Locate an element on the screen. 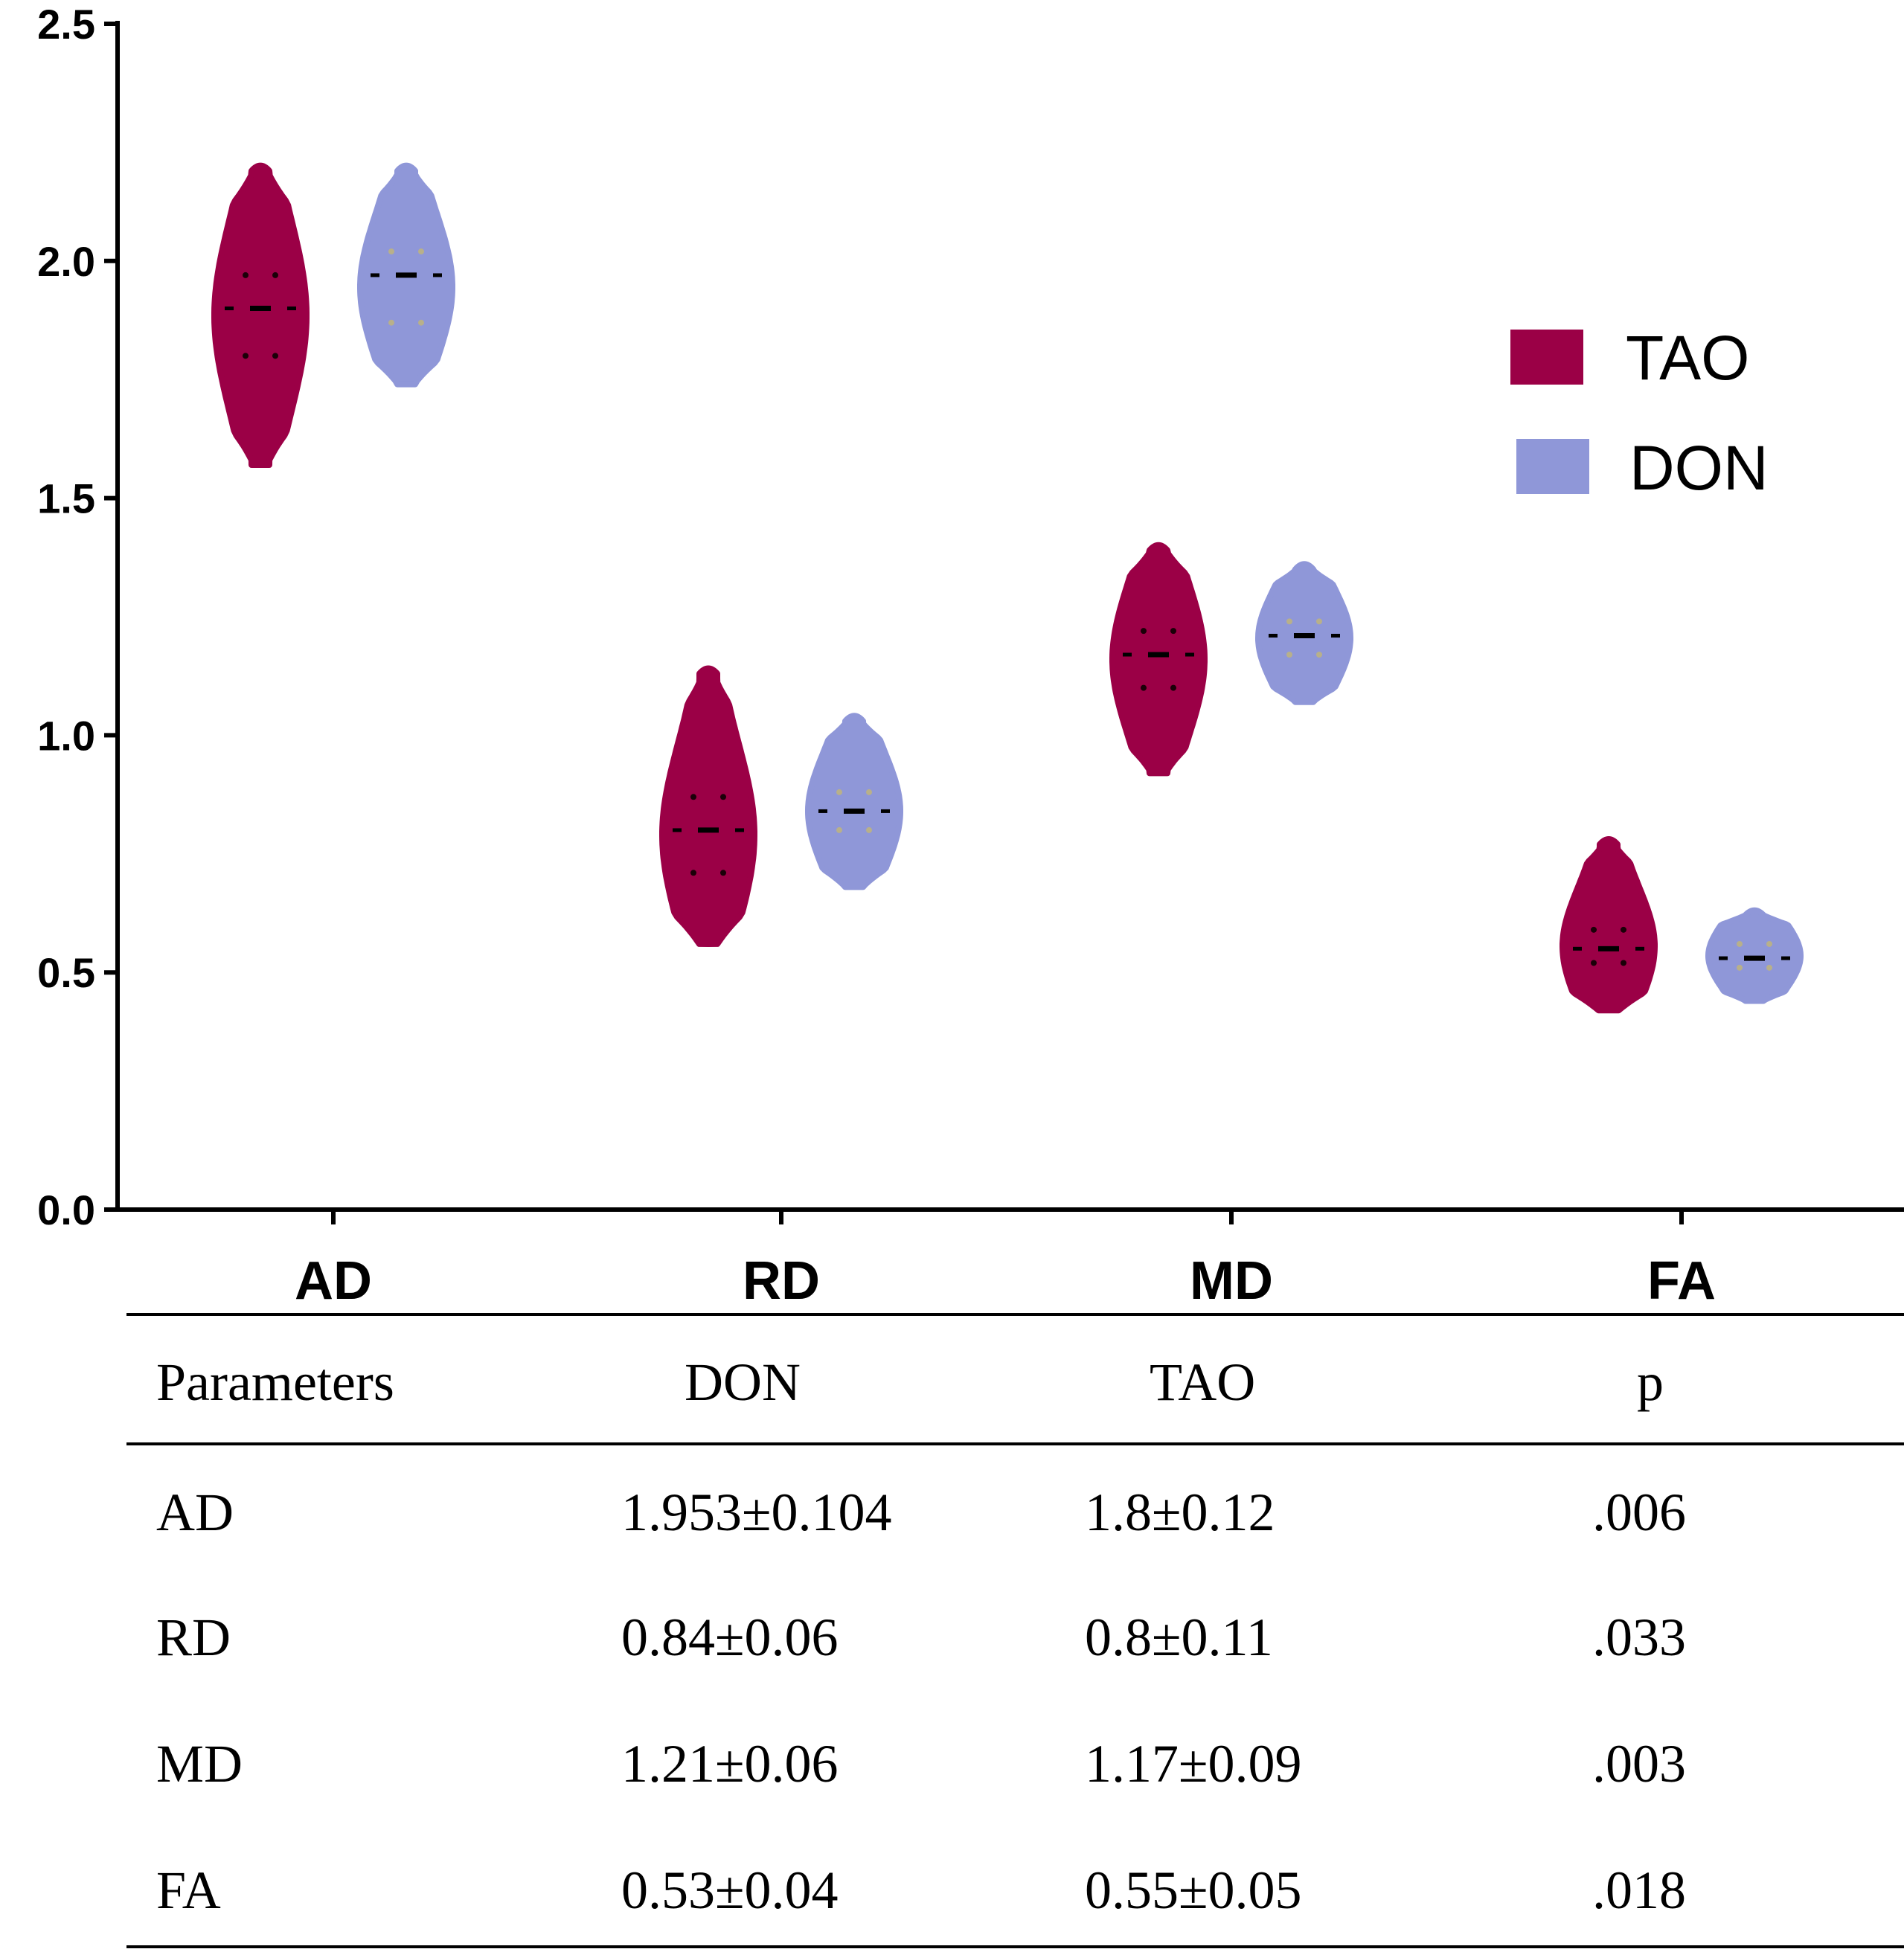  y-tick-label: 0.0 is located at coordinates (66, 1210).